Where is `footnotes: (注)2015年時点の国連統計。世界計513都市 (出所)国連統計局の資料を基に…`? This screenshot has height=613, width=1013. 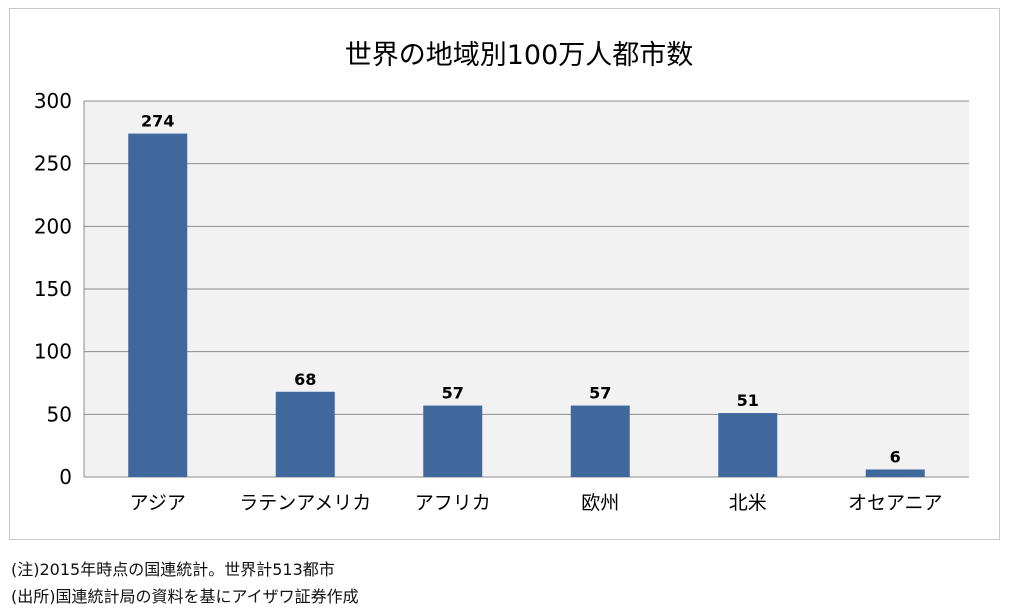
footnotes: (注)2015年時点の国連統計。世界計513都市 (出所)国連統計局の資料を基に… is located at coordinates (185, 583).